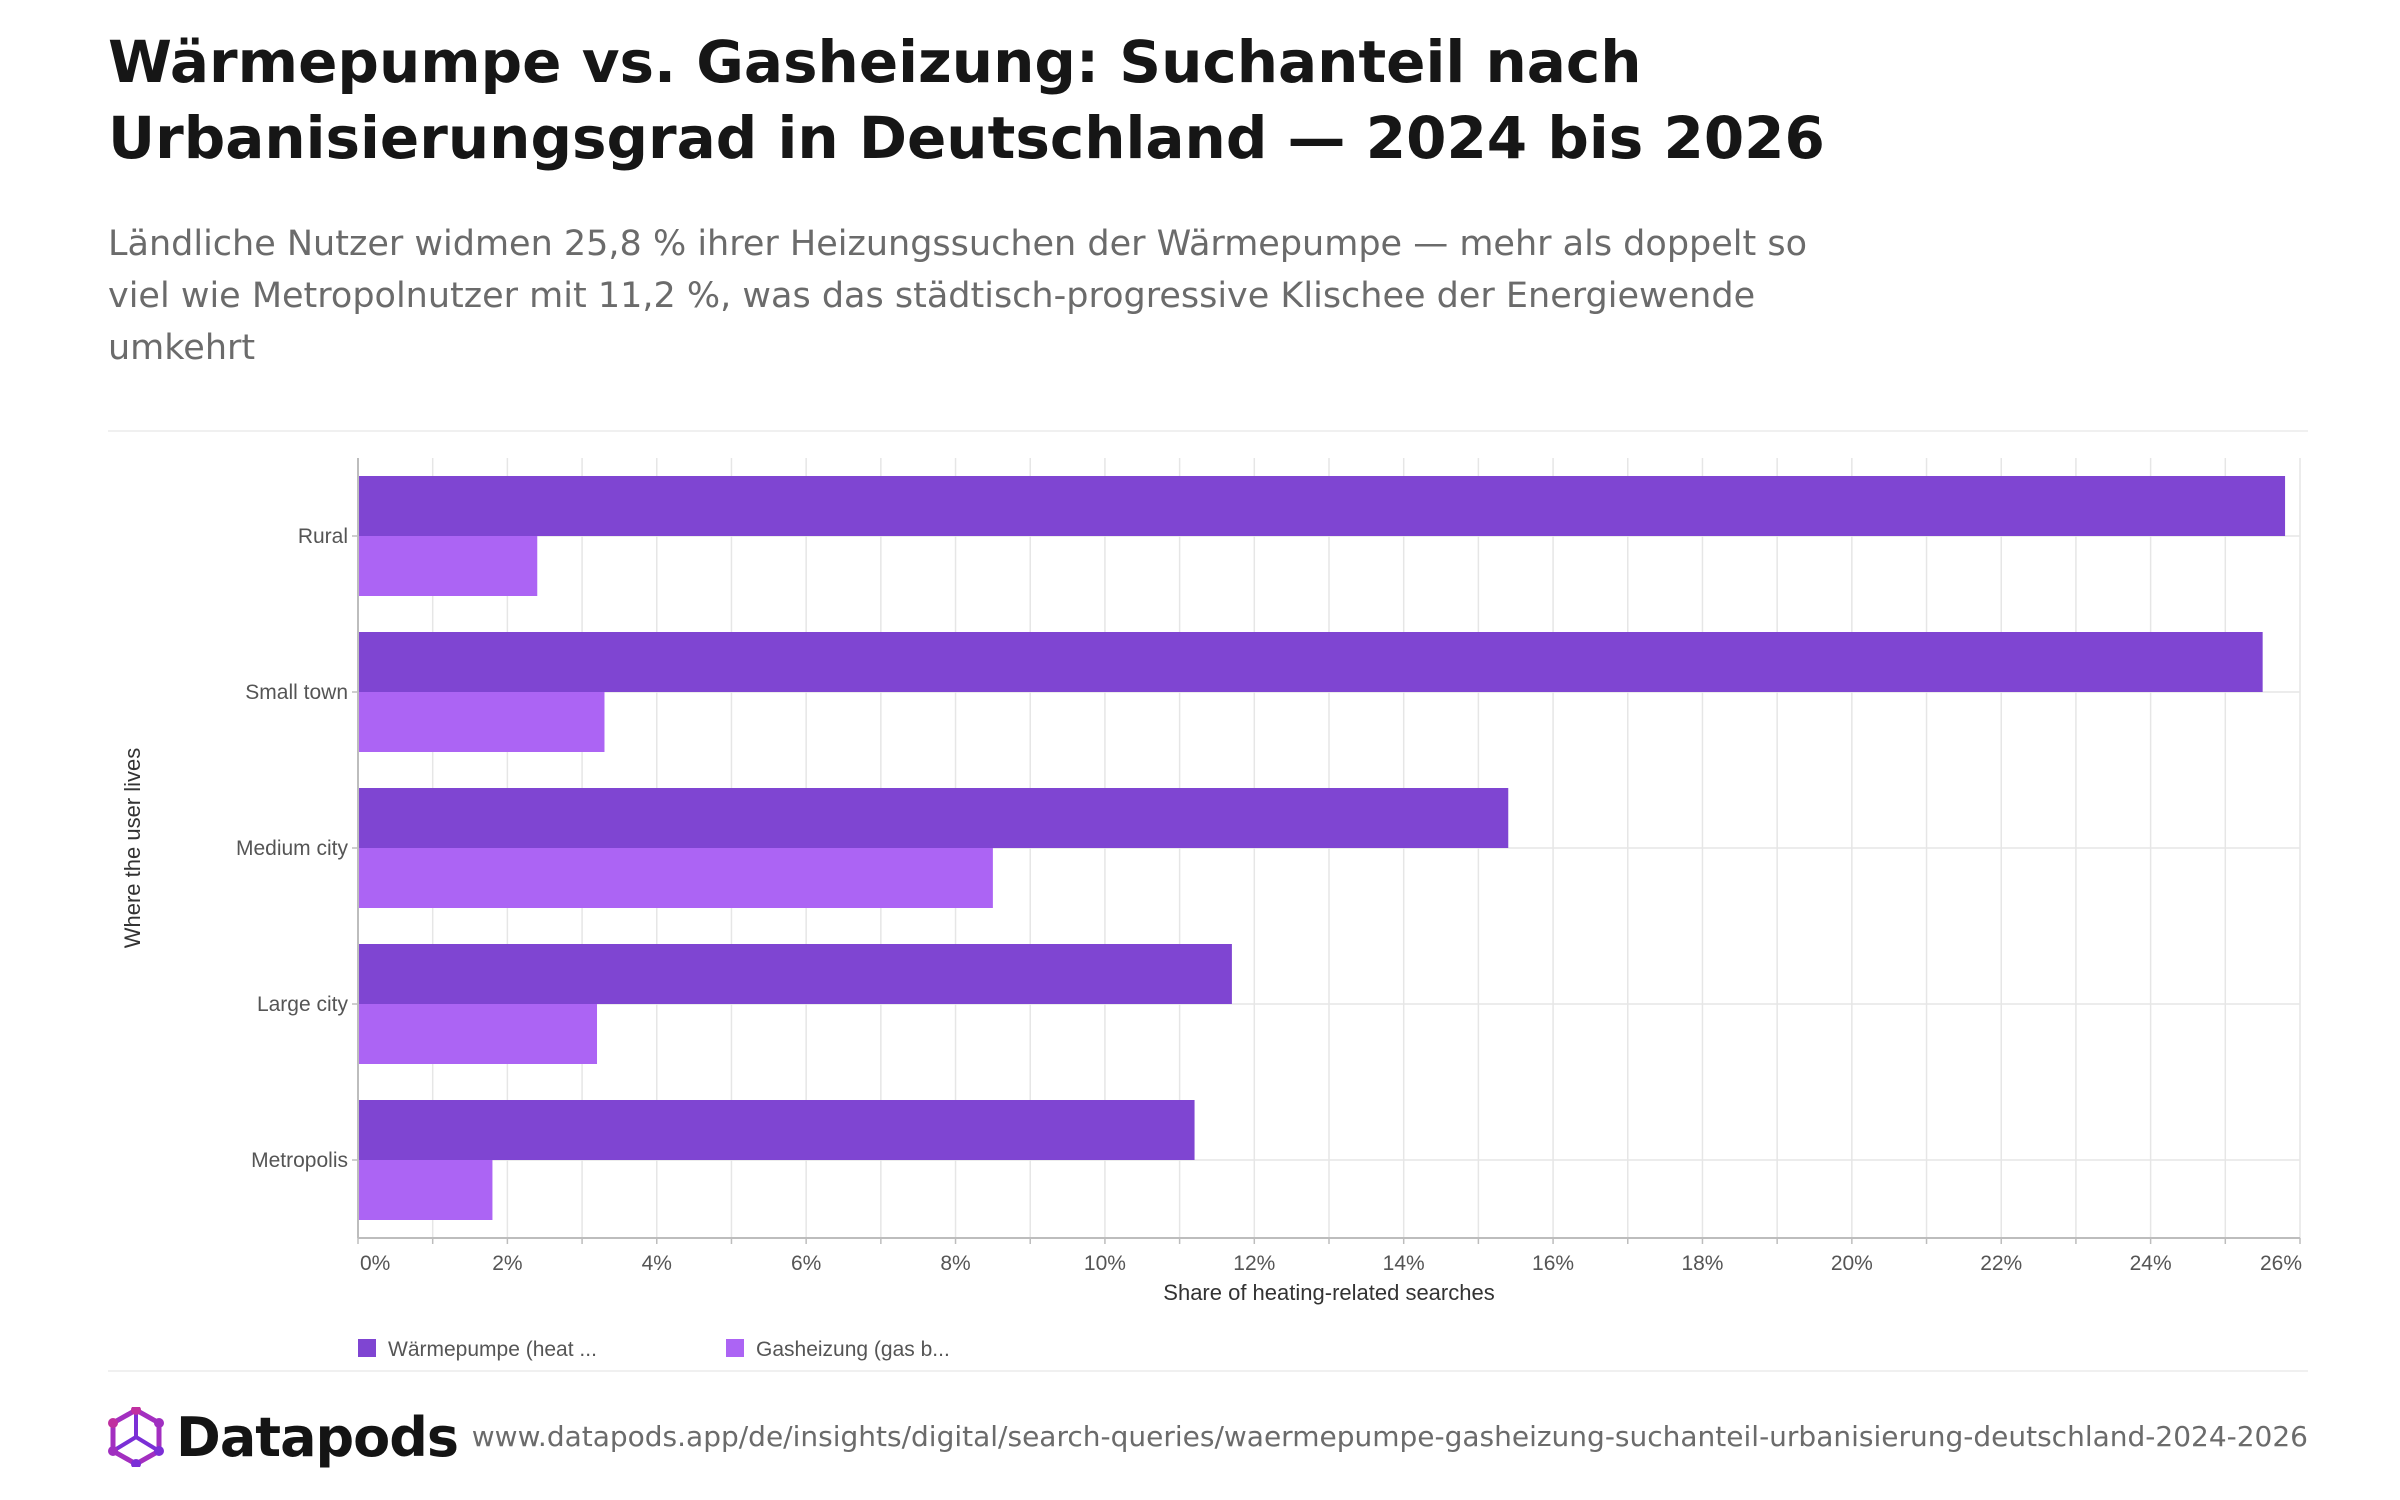 The height and width of the screenshot is (1500, 2400). What do you see at coordinates (1208, 431) in the screenshot?
I see `top-divider` at bounding box center [1208, 431].